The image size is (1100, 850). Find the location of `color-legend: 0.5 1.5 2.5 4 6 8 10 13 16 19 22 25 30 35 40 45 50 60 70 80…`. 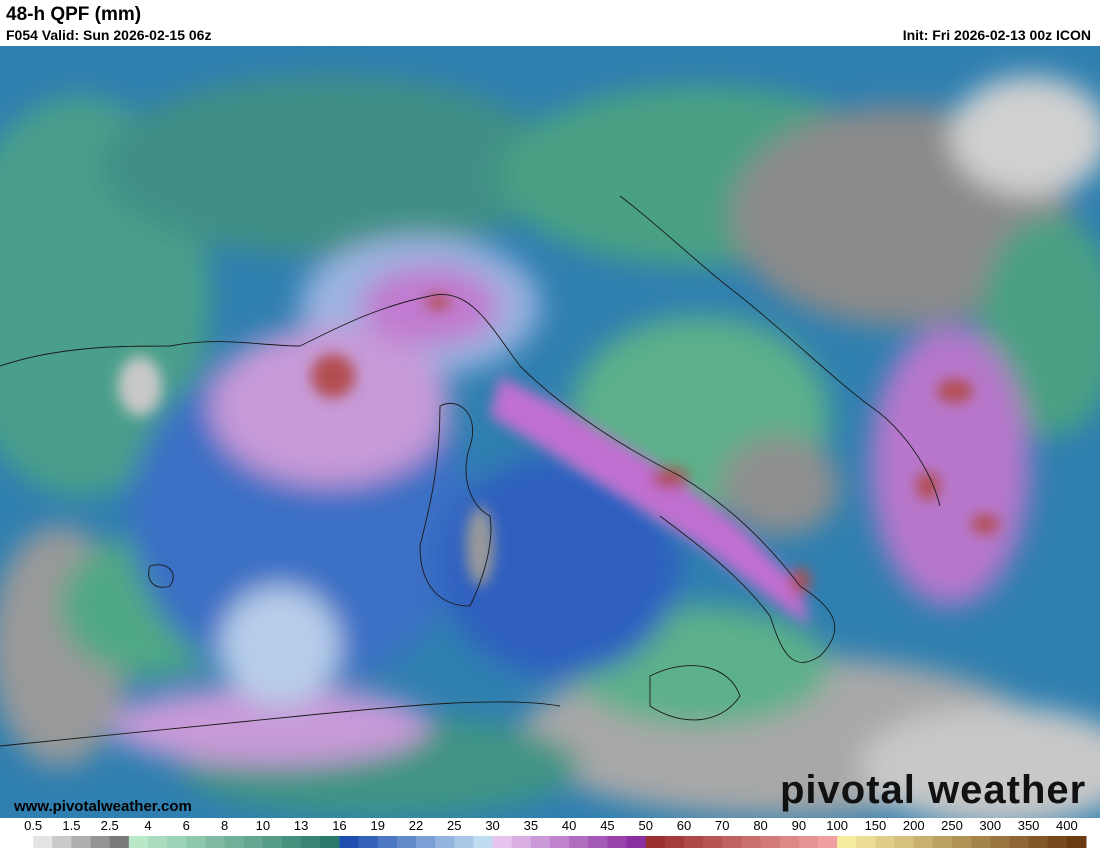

color-legend: 0.5 1.5 2.5 4 6 8 10 13 16 19 22 25 30 35 40 45 50 60 70 80… is located at coordinates (550, 833).